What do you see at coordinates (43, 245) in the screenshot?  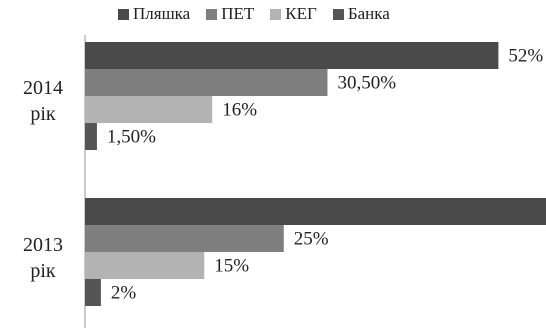 I see `category-label-2013-year: 2013` at bounding box center [43, 245].